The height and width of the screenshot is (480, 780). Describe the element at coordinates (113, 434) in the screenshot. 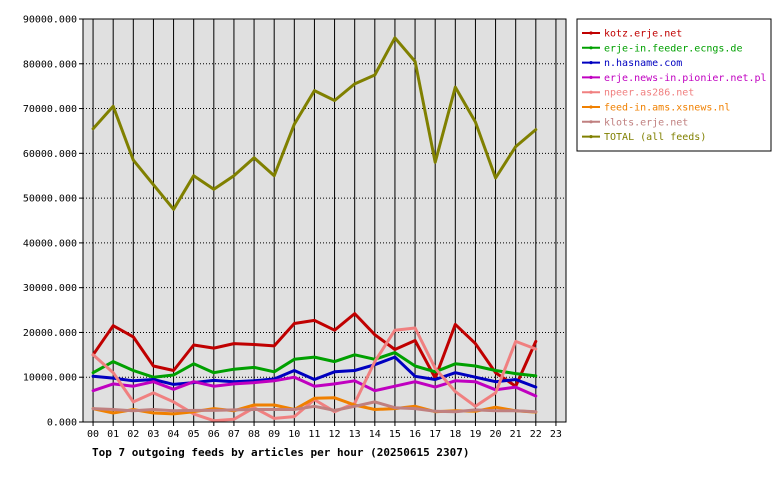

I see `x-tick-label: 01` at that location.